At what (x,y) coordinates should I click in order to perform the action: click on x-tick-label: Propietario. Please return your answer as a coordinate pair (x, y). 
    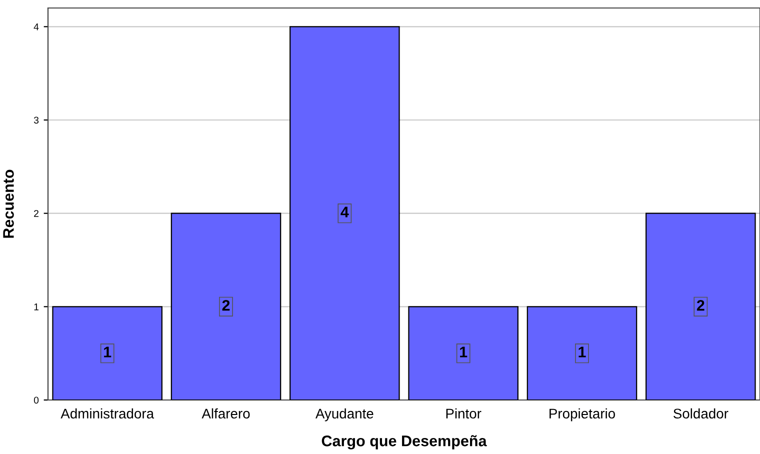
    Looking at the image, I should click on (583, 415).